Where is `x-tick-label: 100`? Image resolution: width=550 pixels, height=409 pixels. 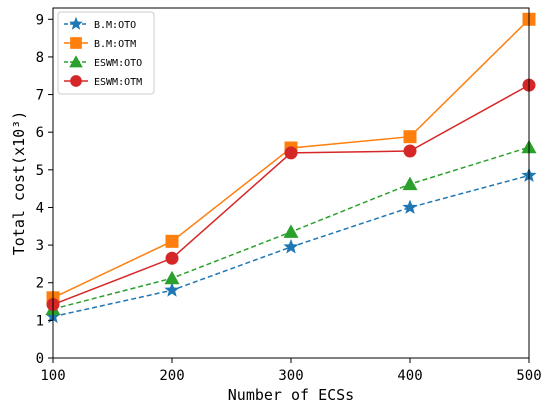
x-tick-label: 100 is located at coordinates (52, 376).